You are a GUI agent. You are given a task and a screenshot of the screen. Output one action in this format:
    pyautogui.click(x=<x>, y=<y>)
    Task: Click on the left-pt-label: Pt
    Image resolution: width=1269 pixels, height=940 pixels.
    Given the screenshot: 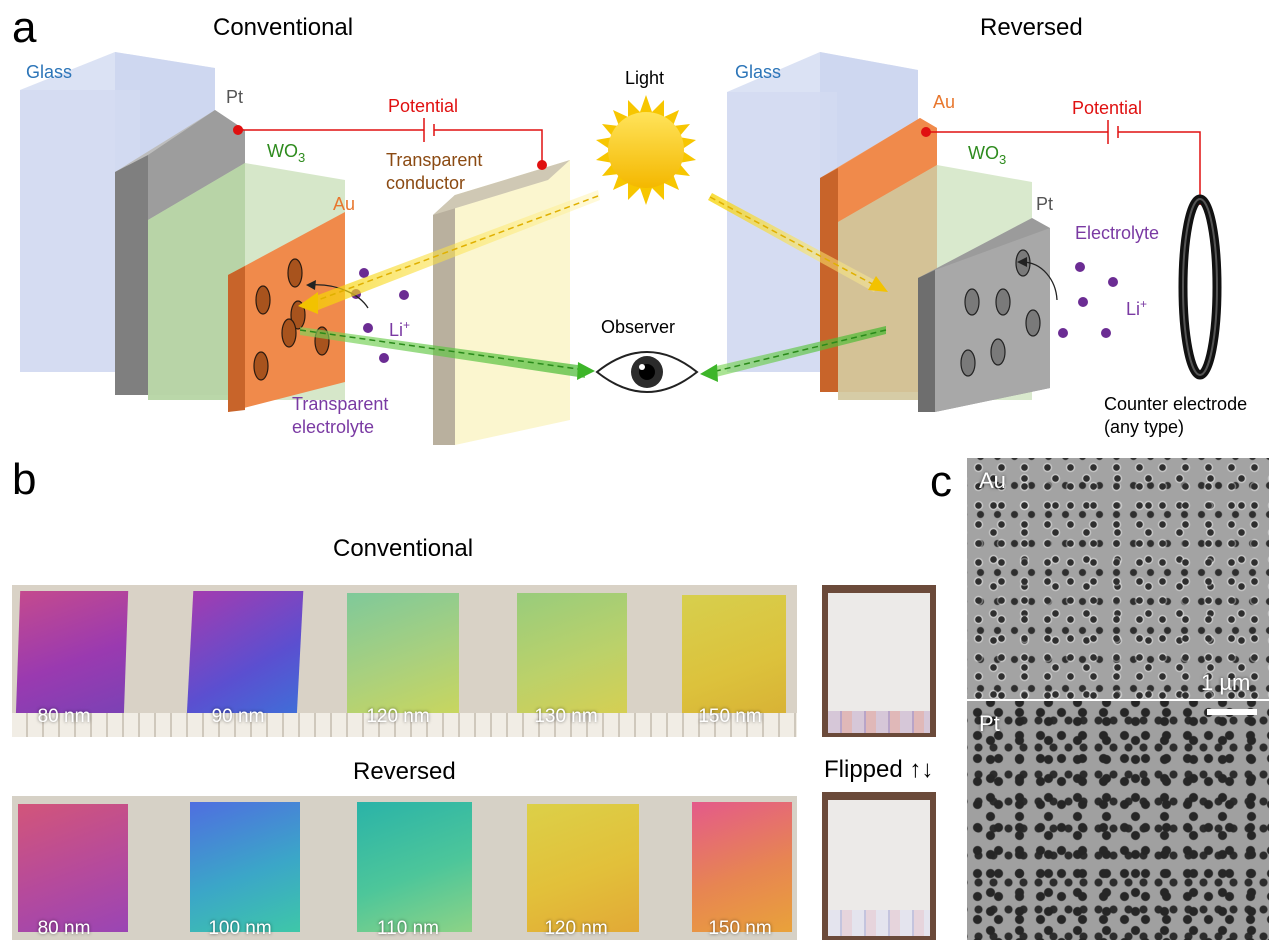 What is the action you would take?
    pyautogui.click(x=234, y=97)
    